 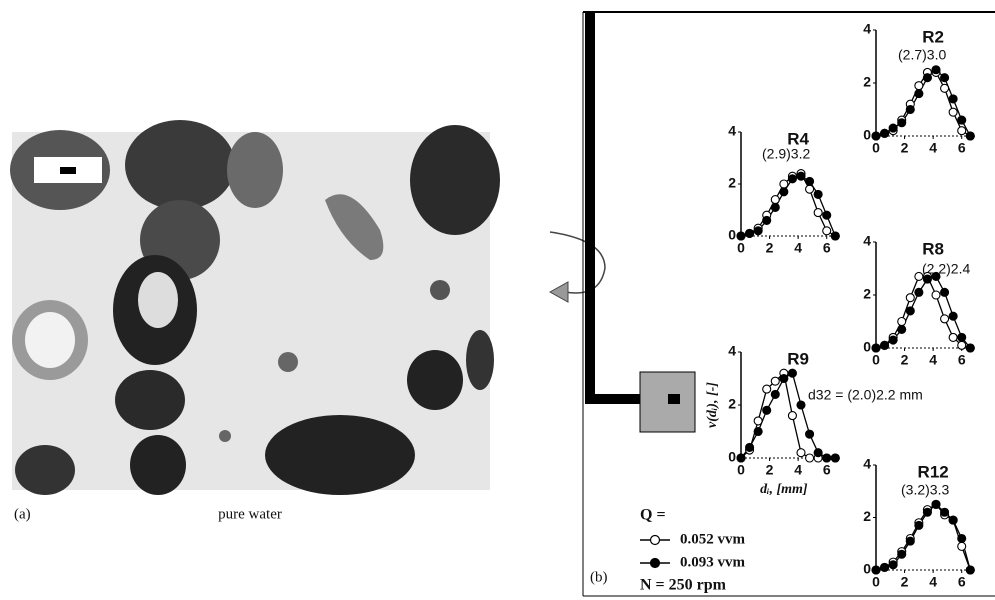 I want to click on chart-title: R4, so click(x=798, y=138).